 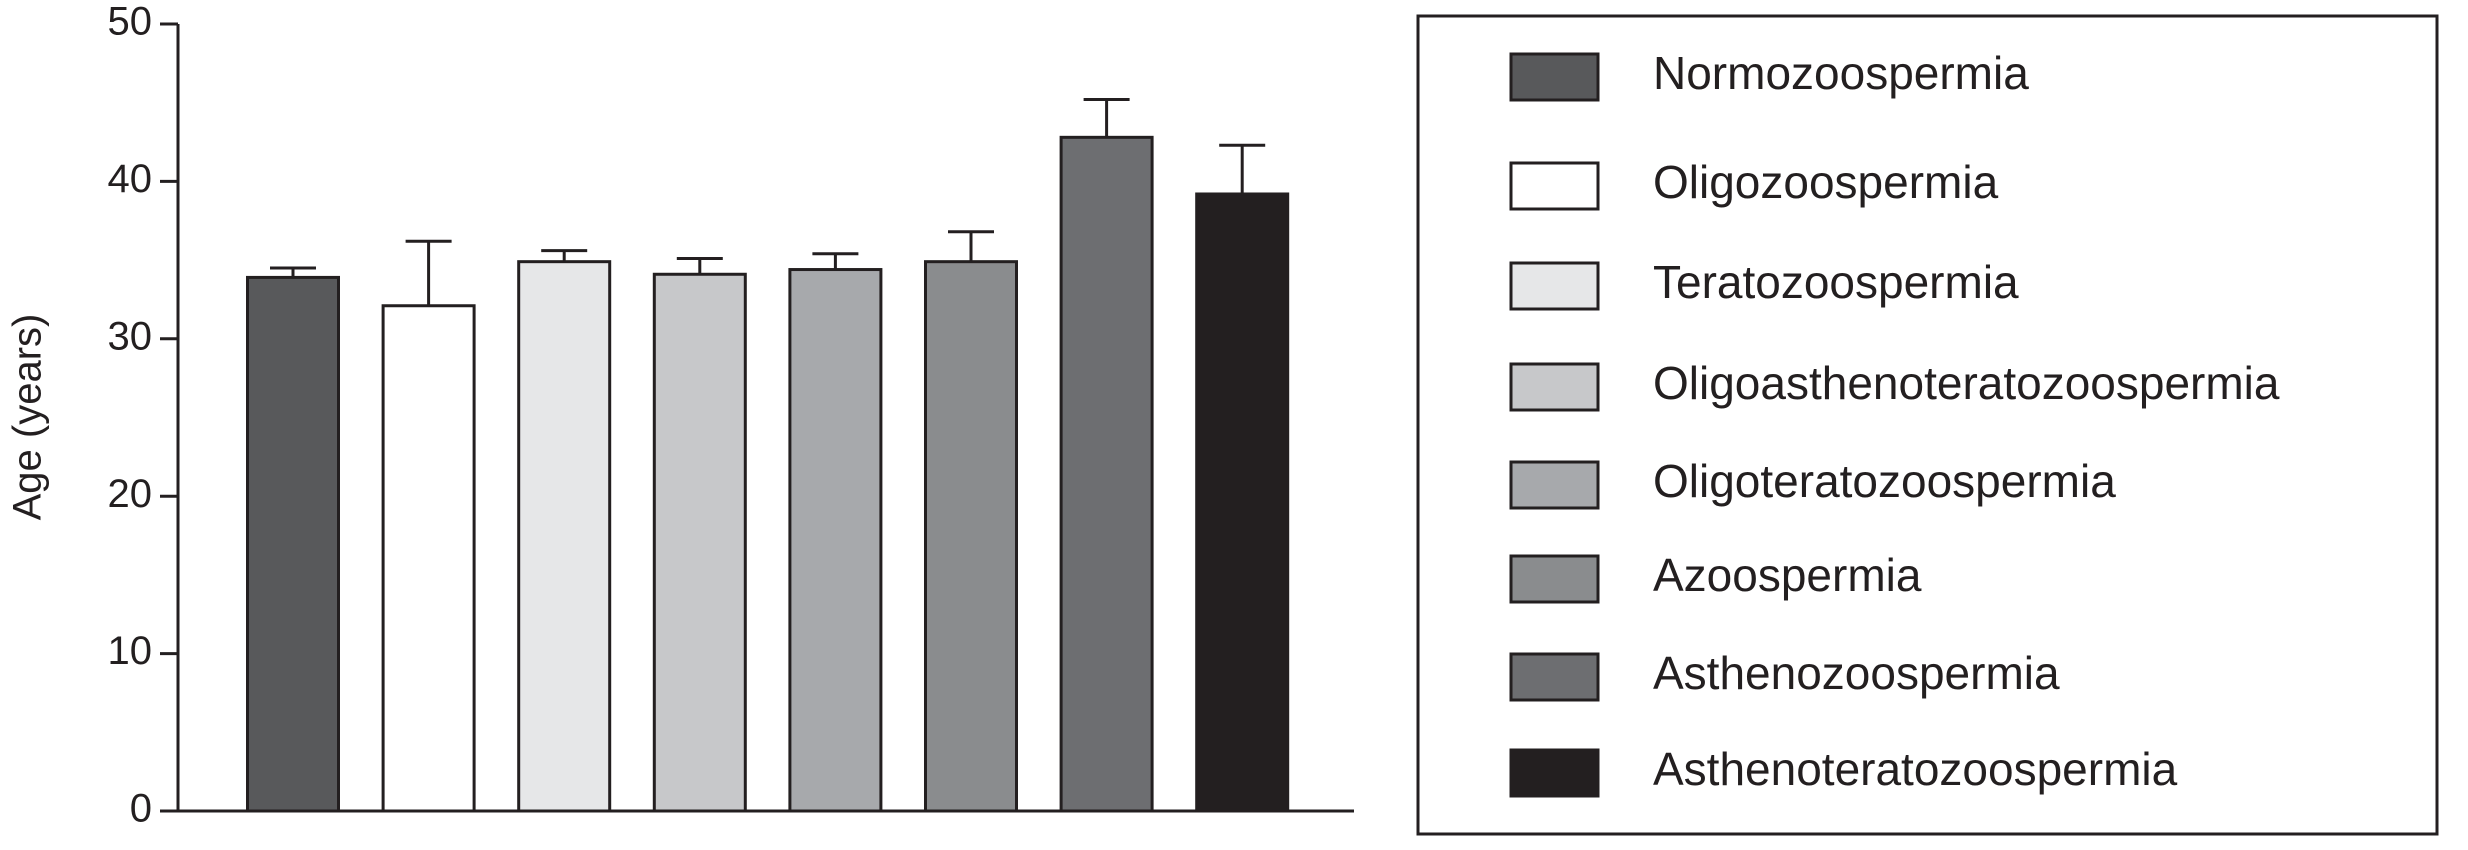 I want to click on legend-label: Oligoasthenoteratozoospermia, so click(x=1966, y=383).